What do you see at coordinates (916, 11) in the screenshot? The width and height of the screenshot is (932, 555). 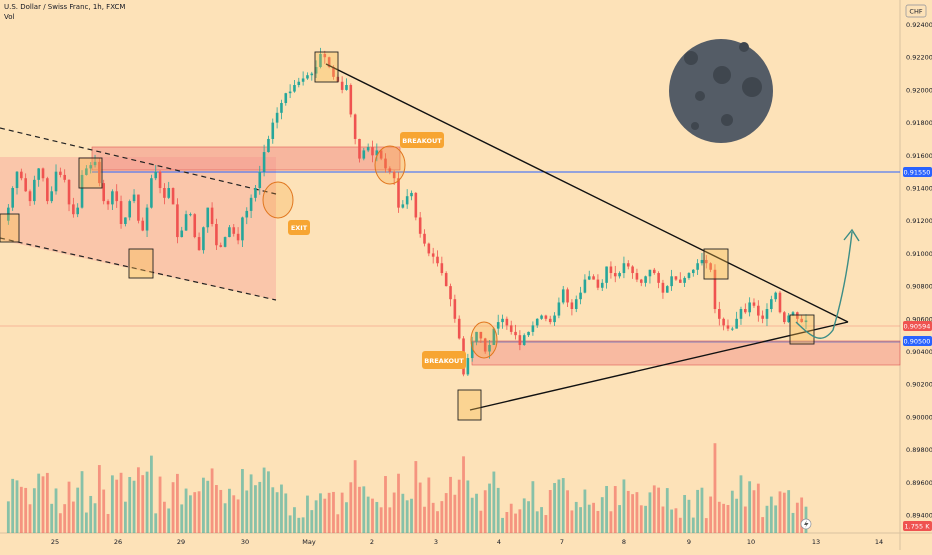 I see `currency-badge` at bounding box center [916, 11].